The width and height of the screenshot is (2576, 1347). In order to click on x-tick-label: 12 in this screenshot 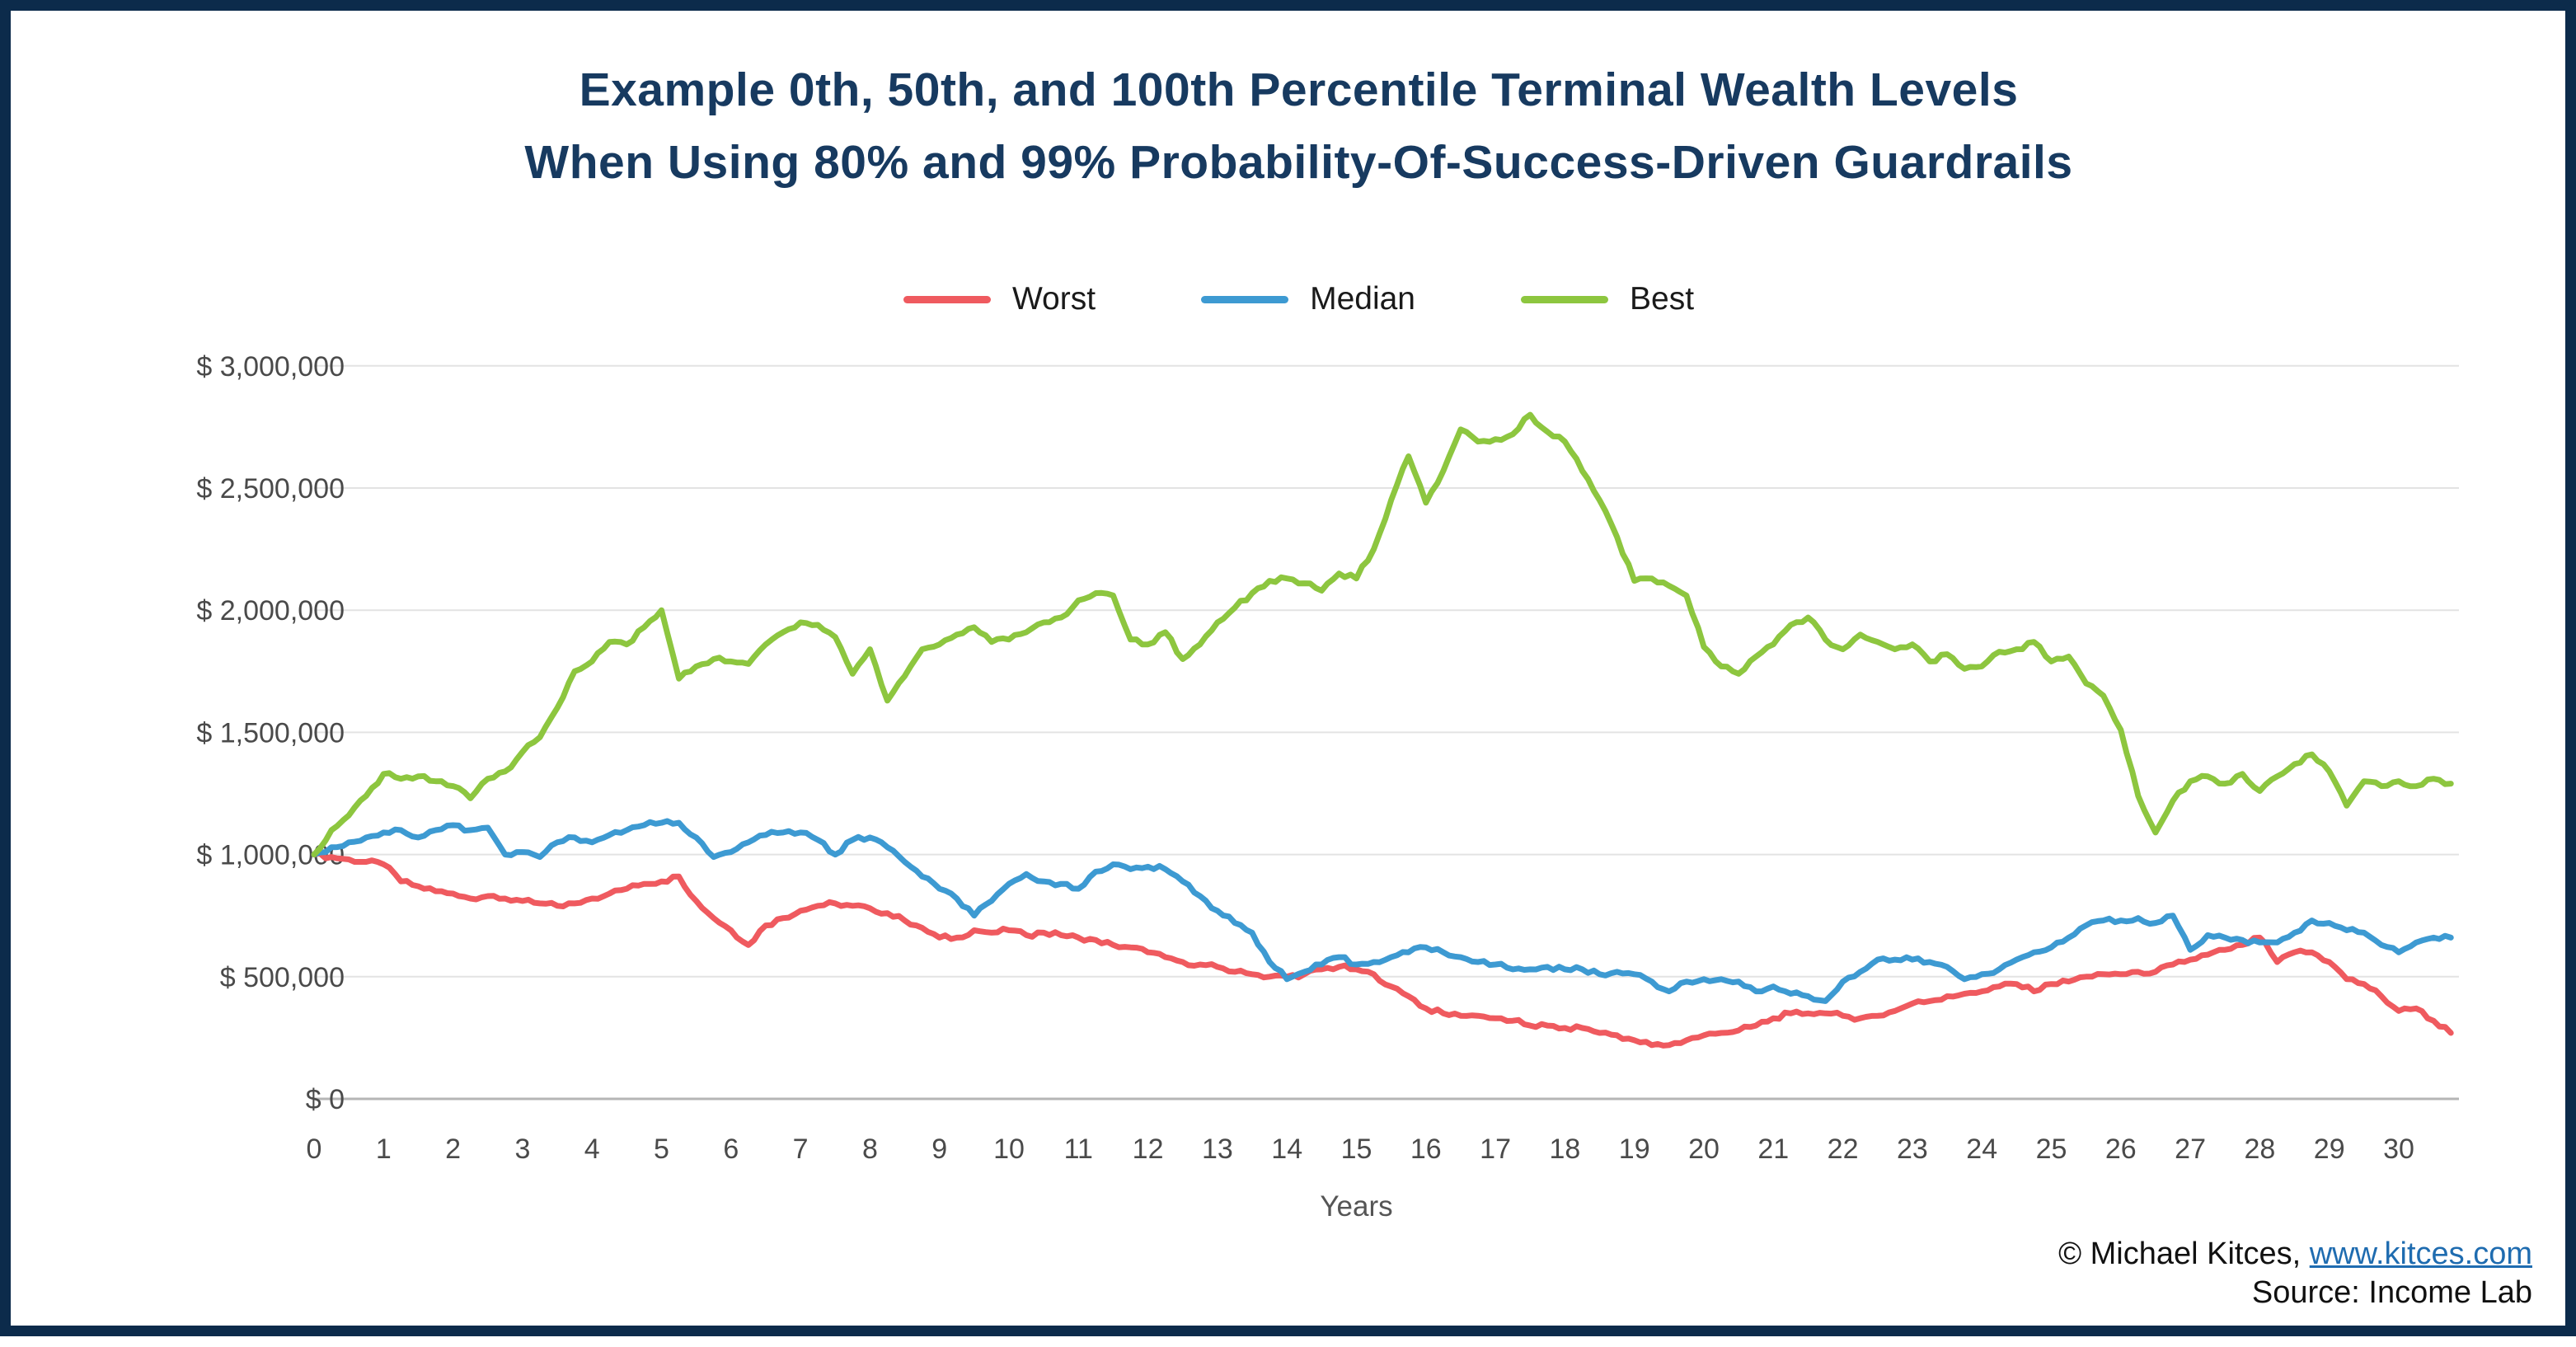, I will do `click(1148, 1149)`.